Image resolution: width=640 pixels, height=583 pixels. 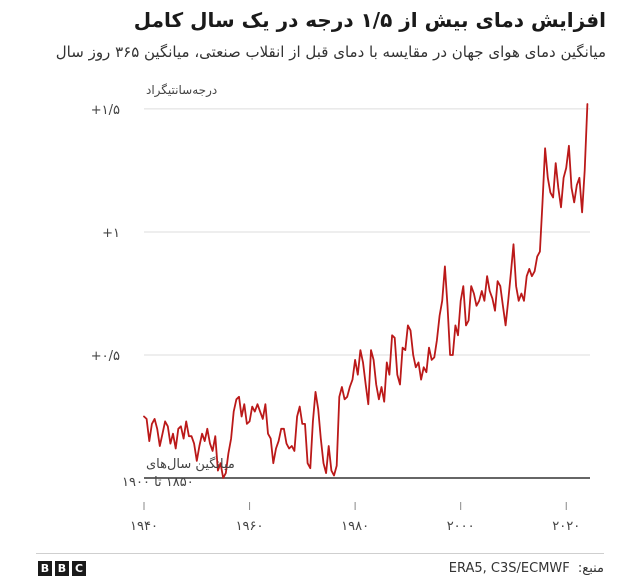 What do you see at coordinates (320, 553) in the screenshot?
I see `footer-divider` at bounding box center [320, 553].